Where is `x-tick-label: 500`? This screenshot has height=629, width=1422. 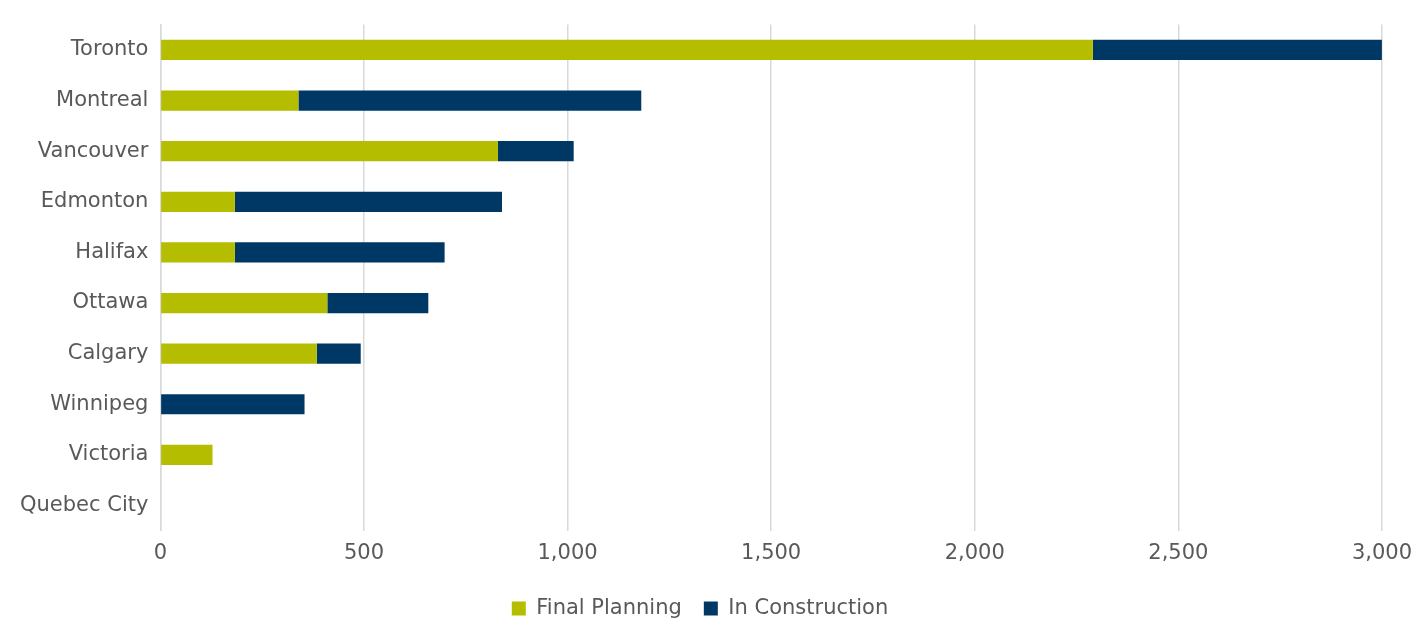
x-tick-label: 500 is located at coordinates (364, 551).